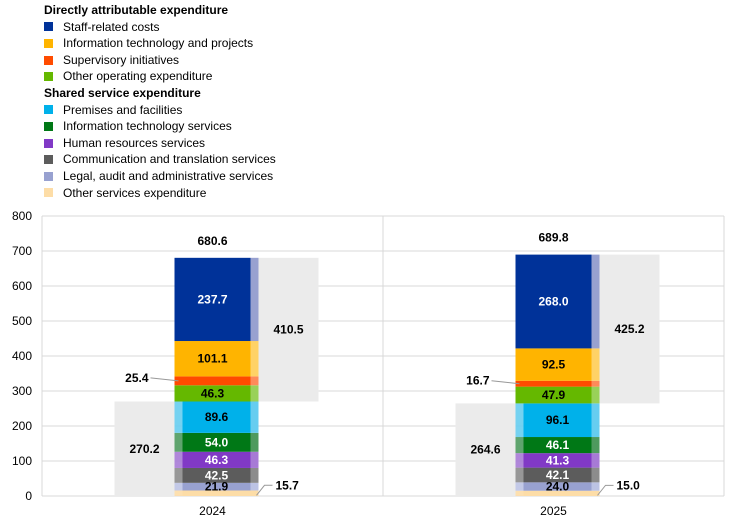 This screenshot has width=740, height=523. What do you see at coordinates (160, 159) in the screenshot?
I see `legend-entry: Communication and translation services` at bounding box center [160, 159].